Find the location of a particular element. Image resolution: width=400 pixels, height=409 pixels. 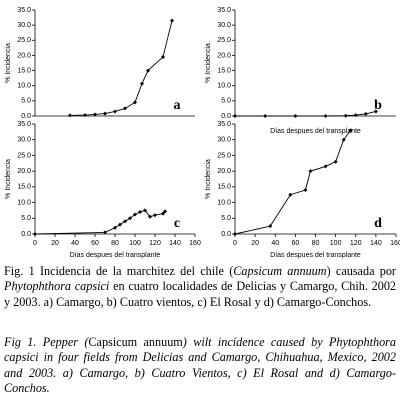

x-tick-label: 60 is located at coordinates (295, 243).